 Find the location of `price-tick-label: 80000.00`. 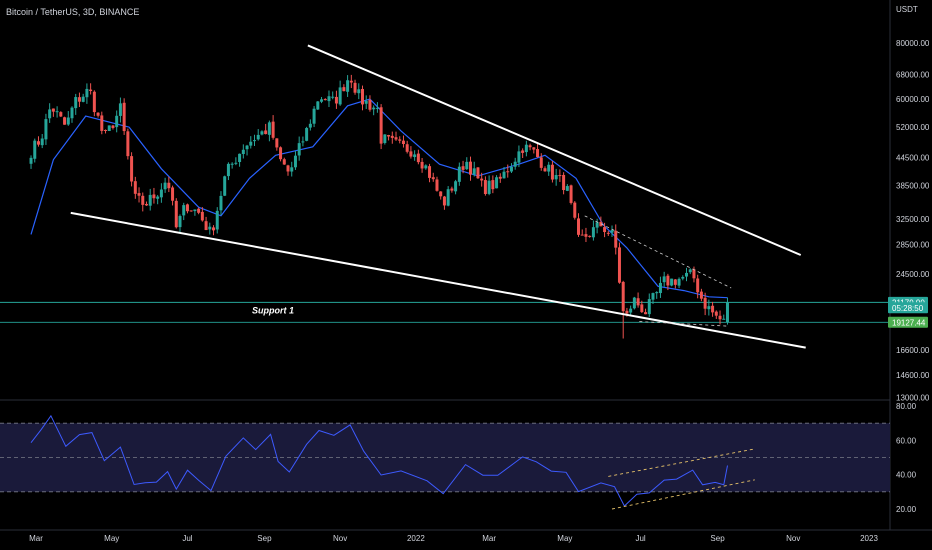

price-tick-label: 80000.00 is located at coordinates (913, 43).